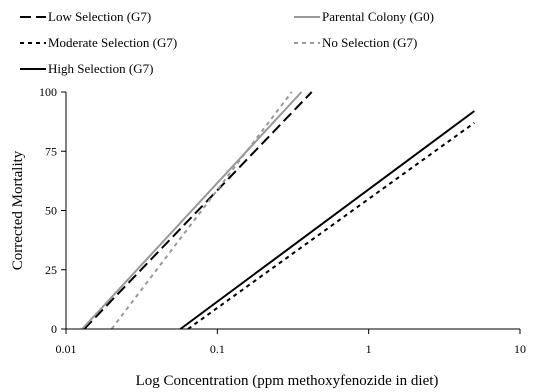  What do you see at coordinates (291, 342) in the screenshot?
I see `x-ticks: 0.01 0.1 1 10` at bounding box center [291, 342].